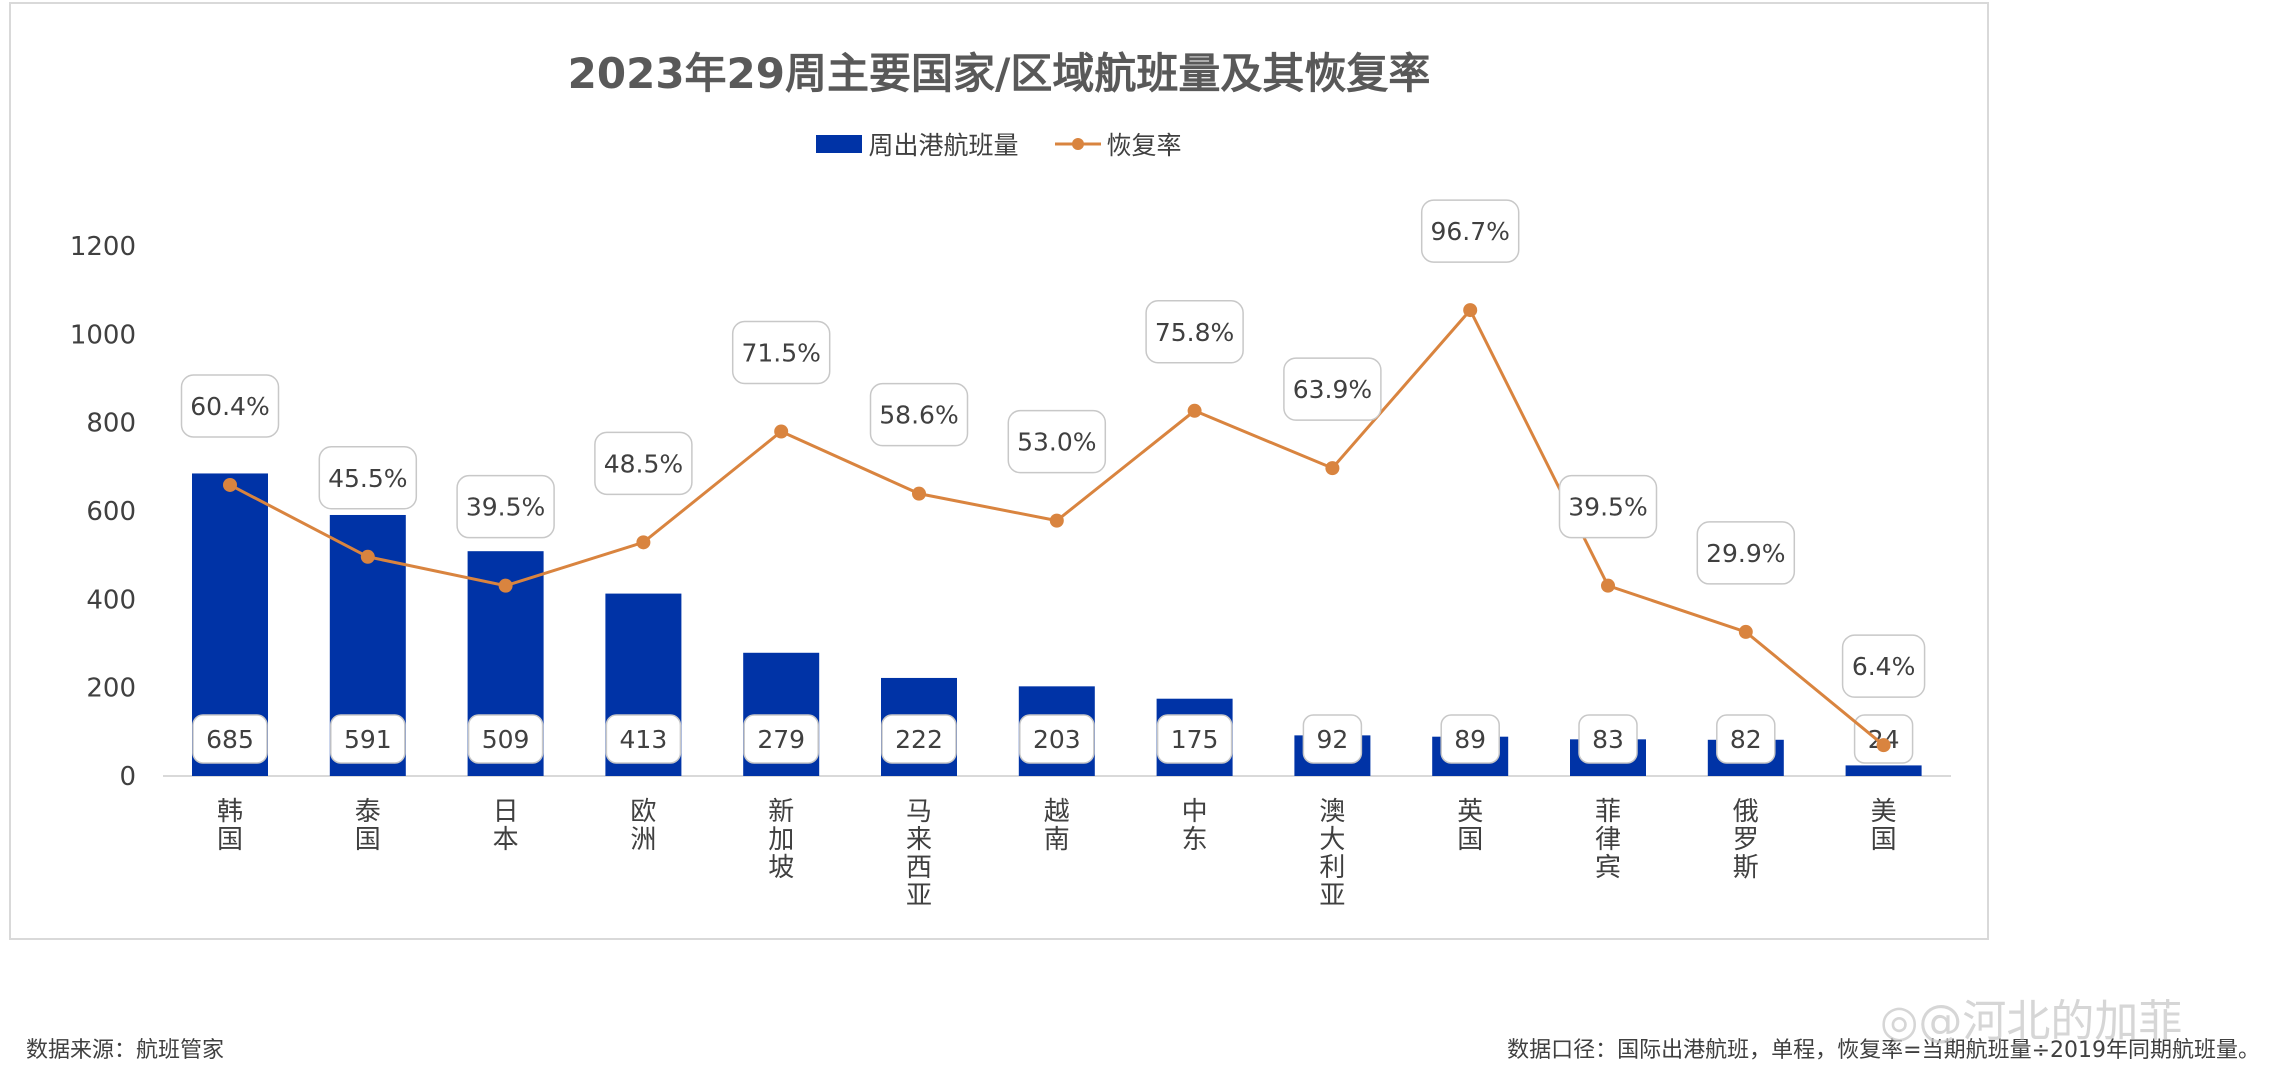 The width and height of the screenshot is (2286, 1074). What do you see at coordinates (1608, 868) in the screenshot?
I see `x-tick-label-char: 宾` at bounding box center [1608, 868].